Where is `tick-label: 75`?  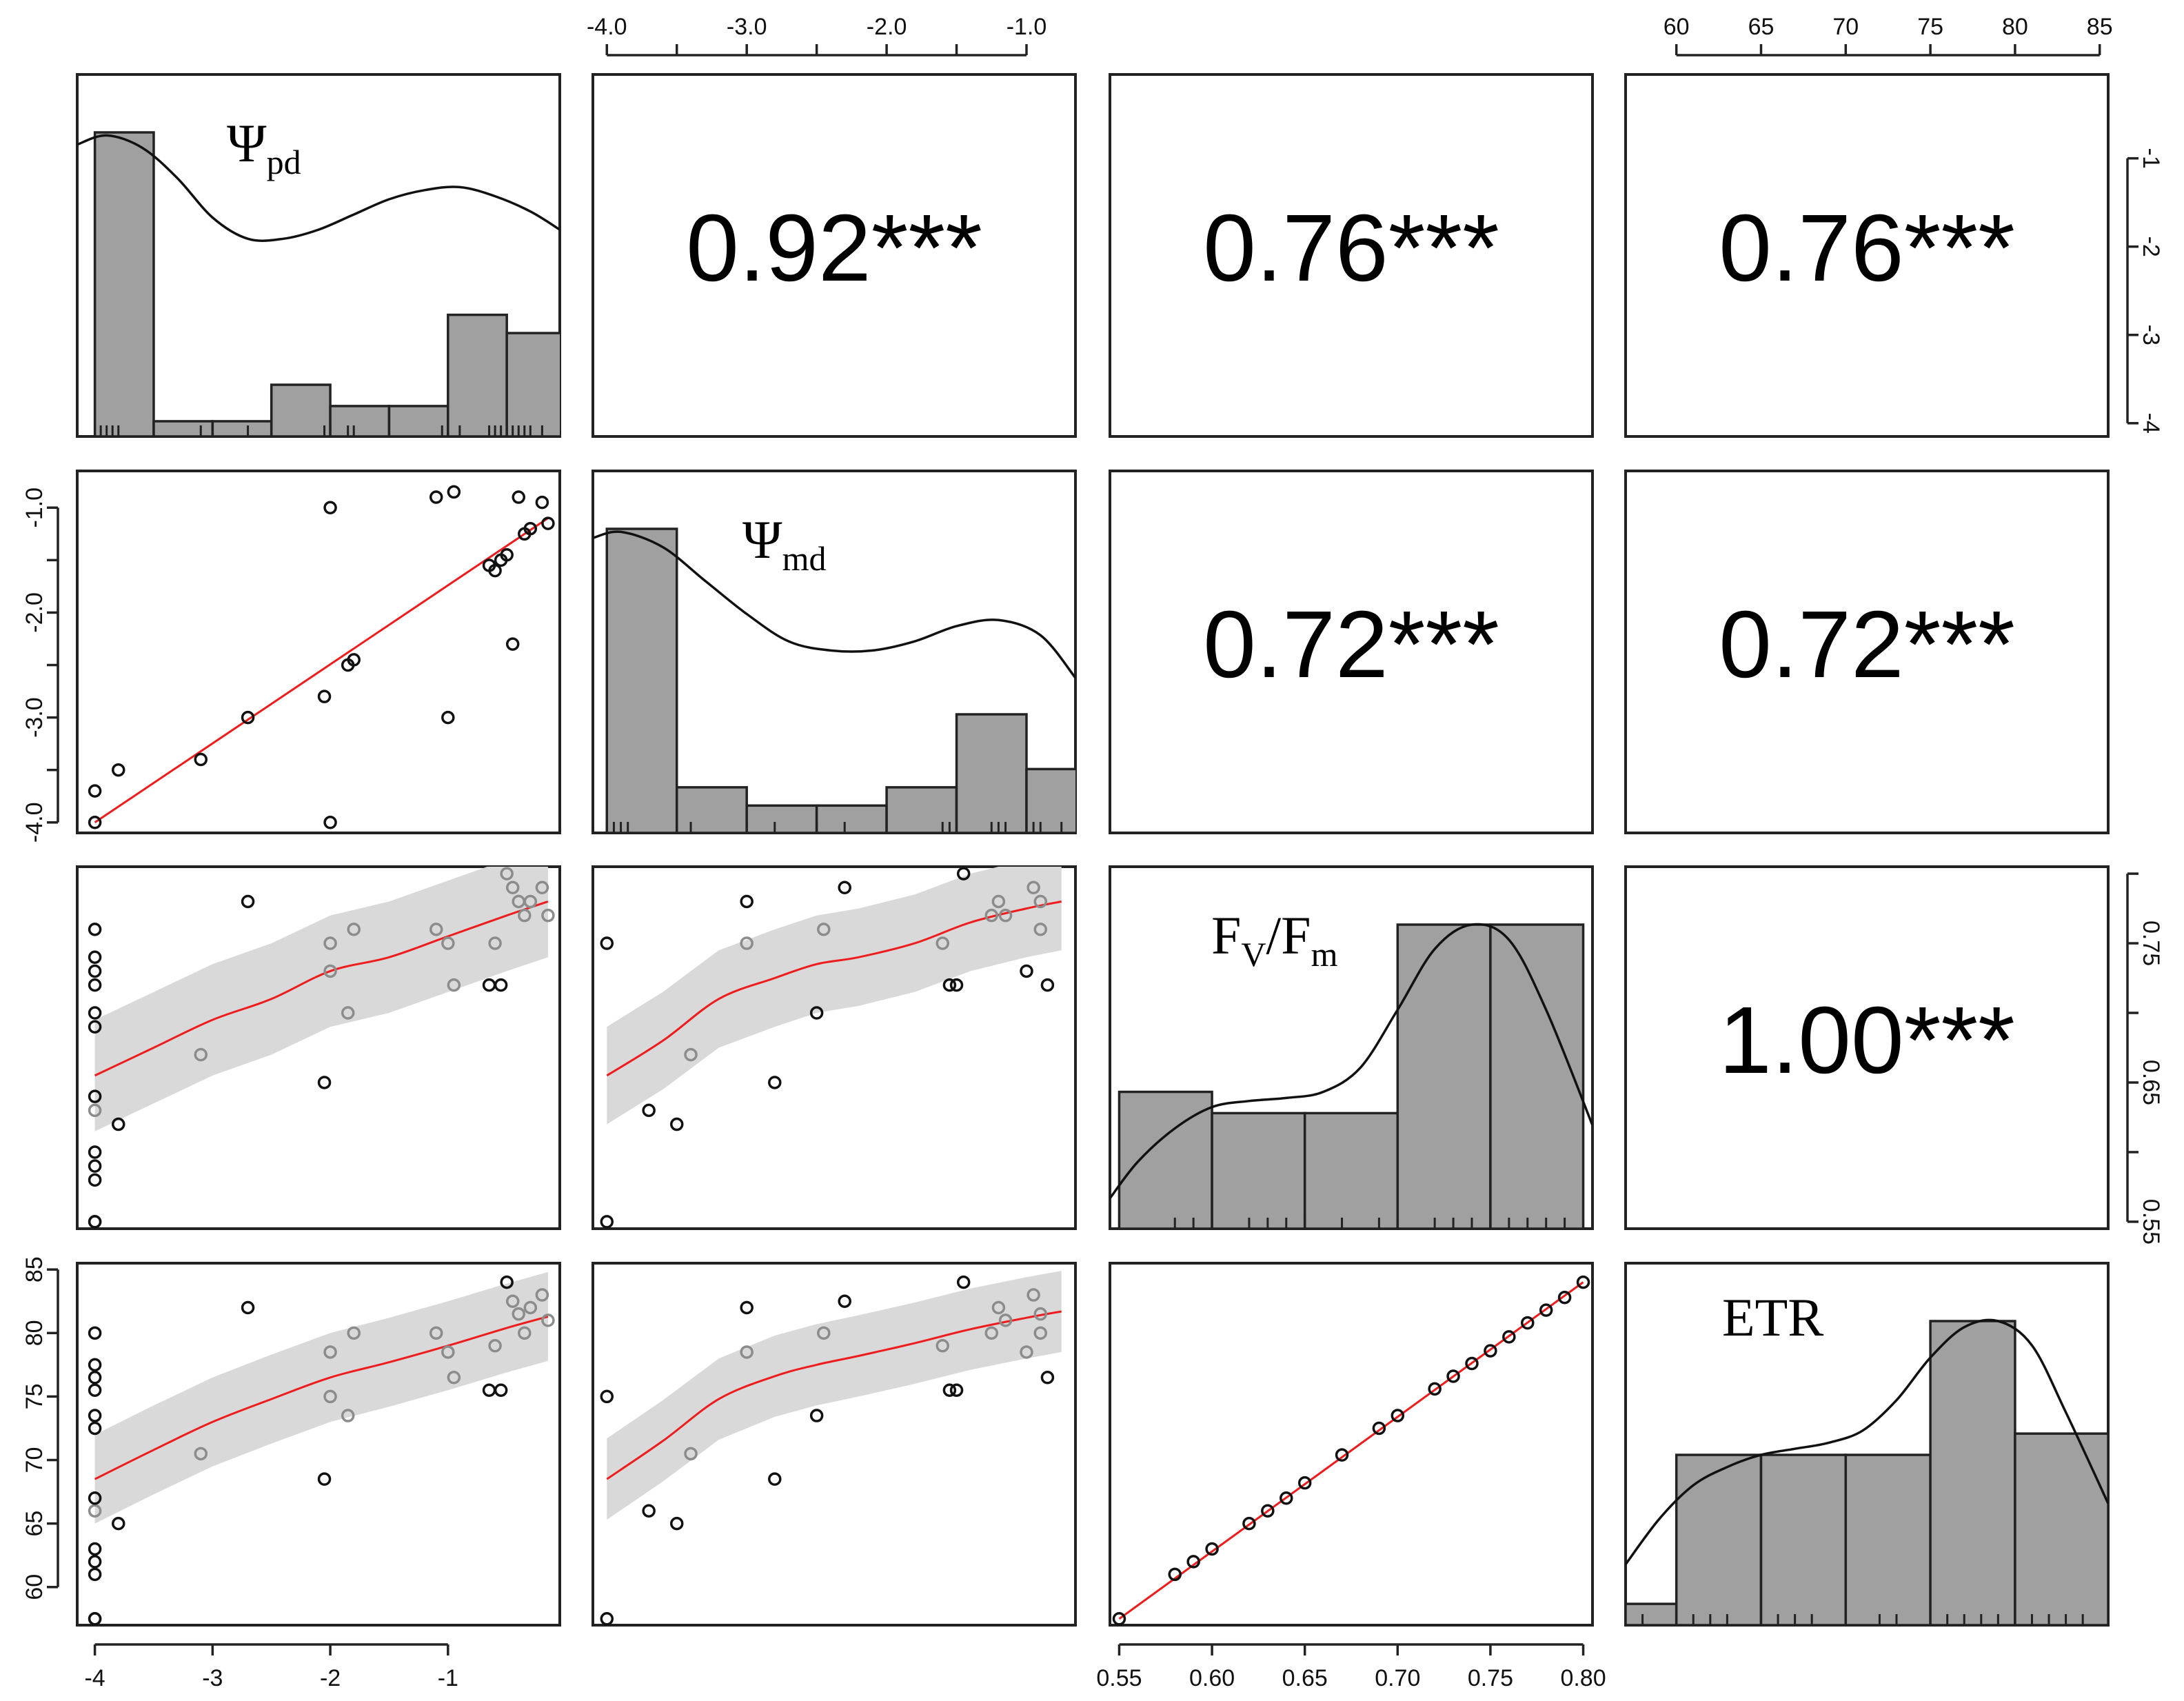
tick-label: 75 is located at coordinates (34, 1397).